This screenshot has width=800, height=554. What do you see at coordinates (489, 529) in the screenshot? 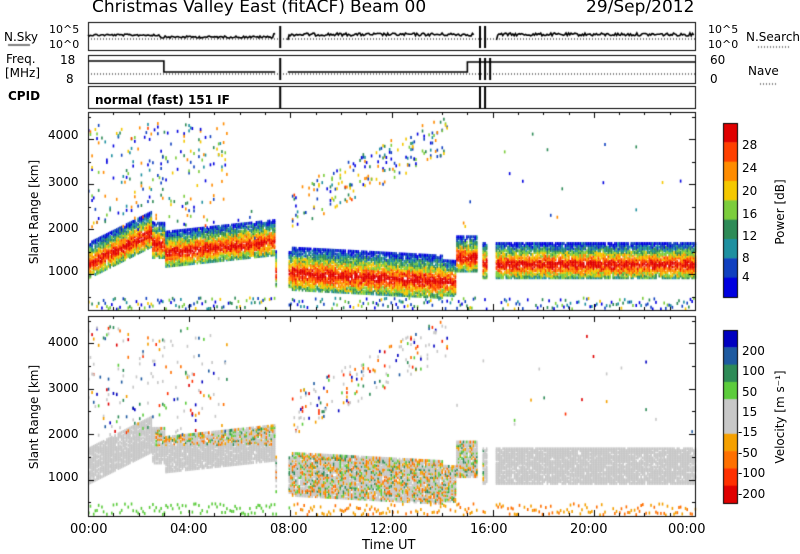
I see `xtick-1600: 16:00` at bounding box center [489, 529].